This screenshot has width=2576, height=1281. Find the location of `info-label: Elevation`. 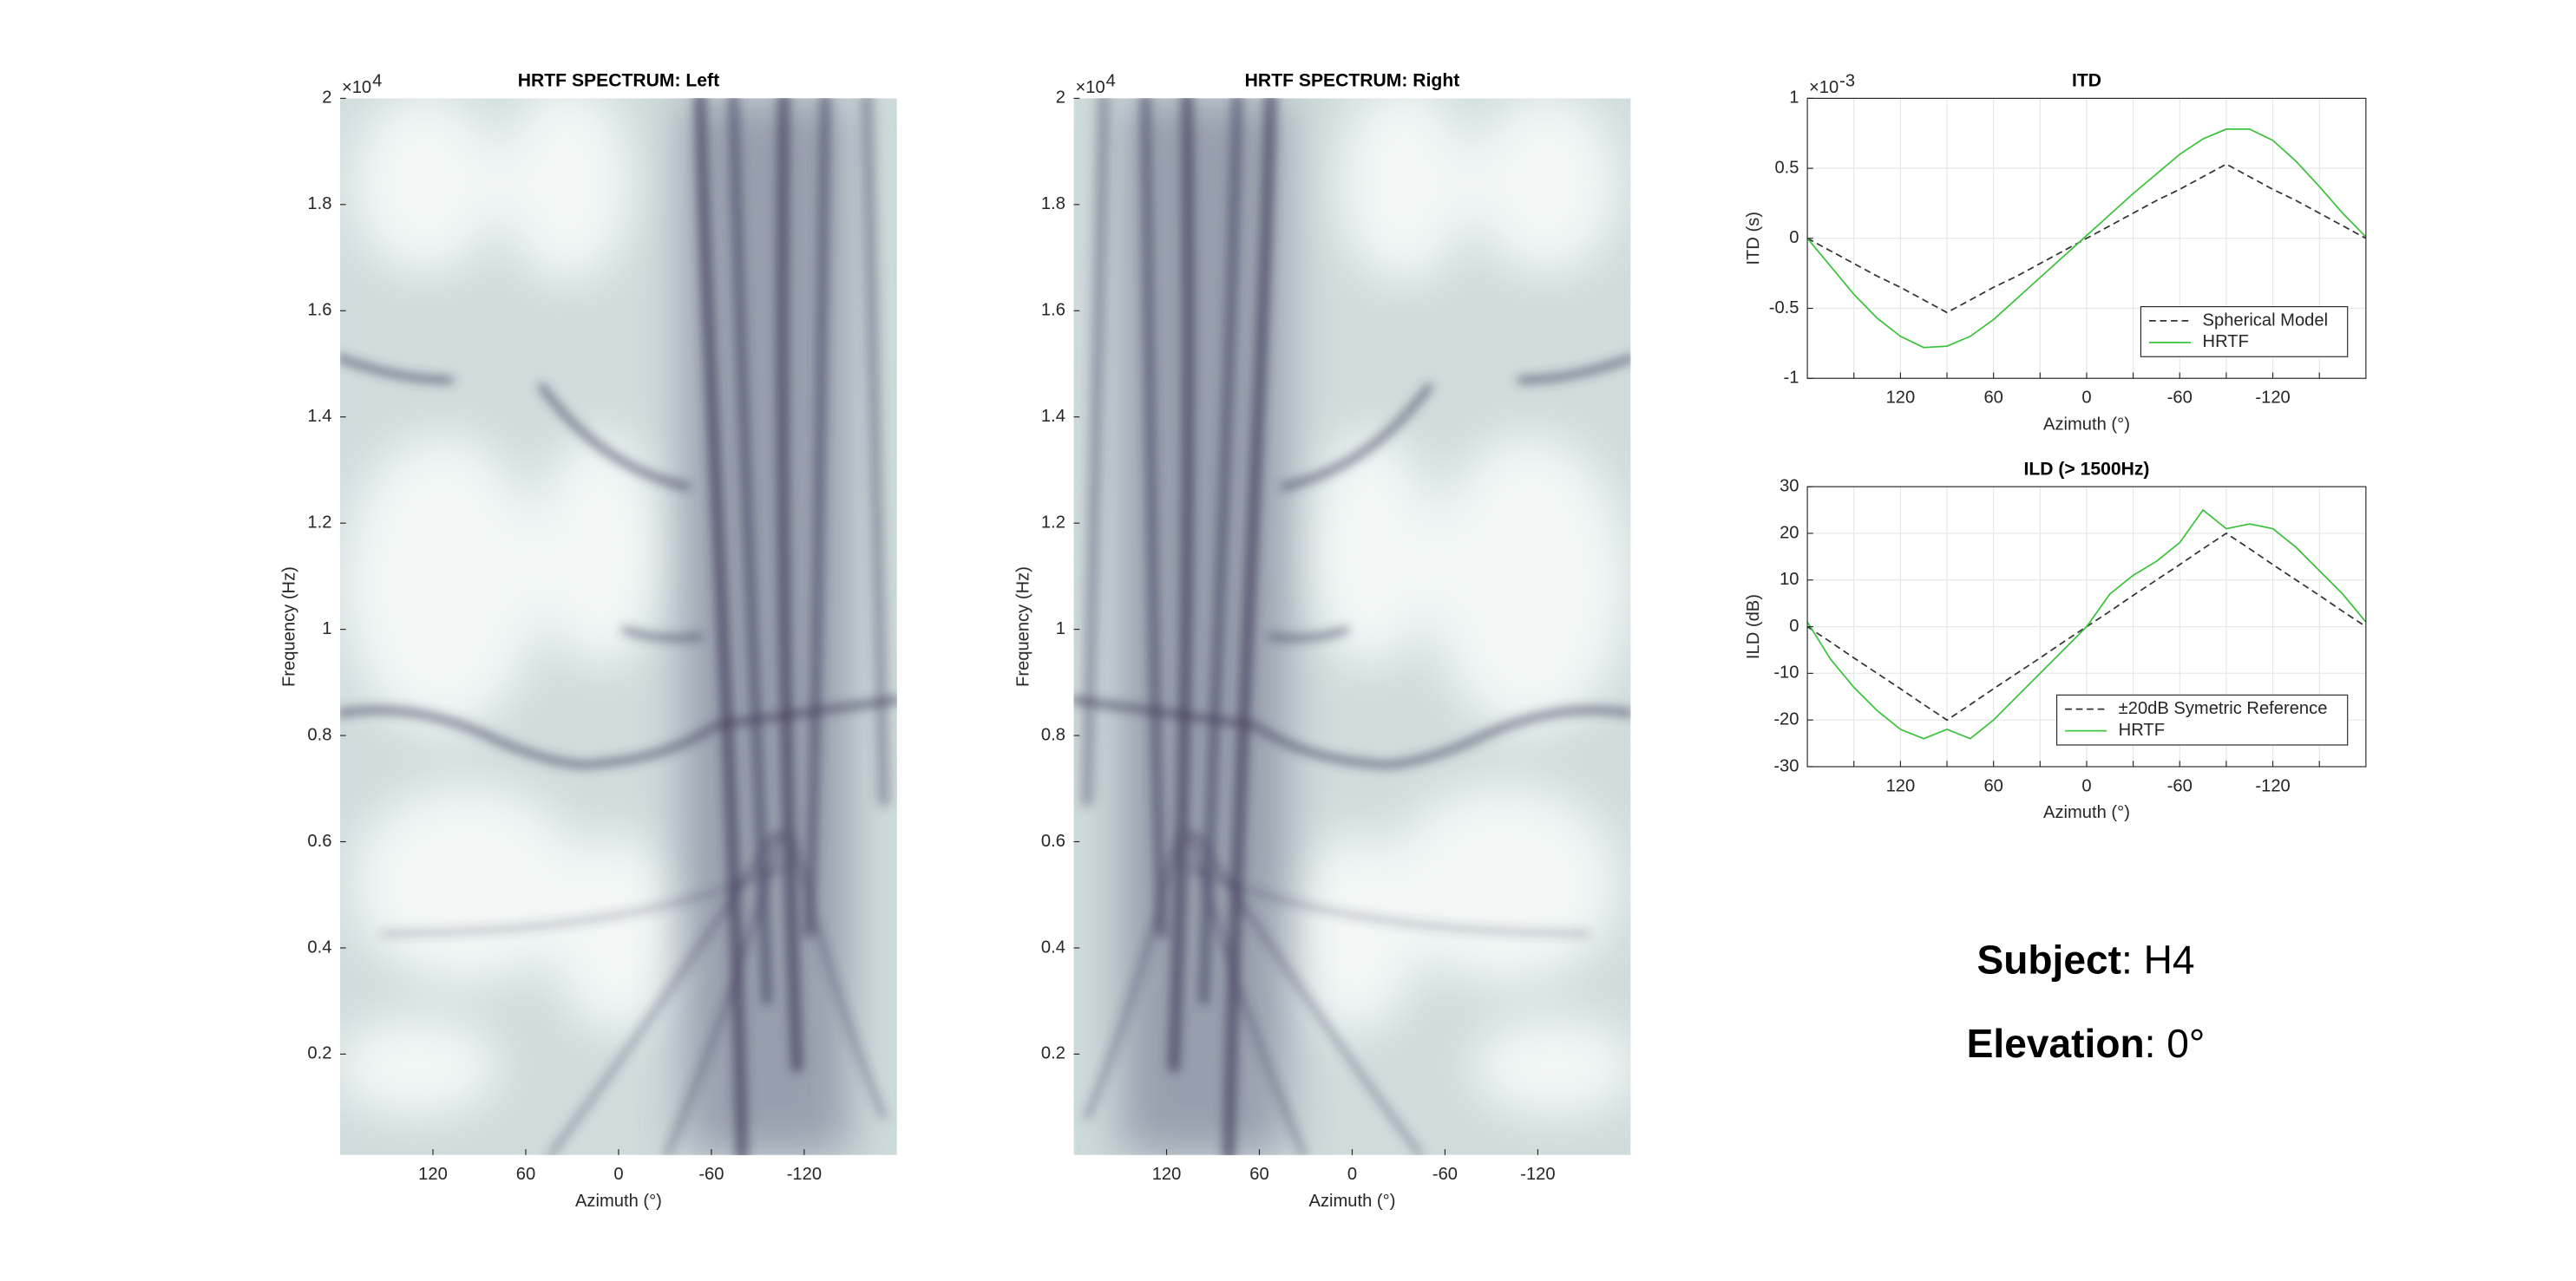

info-label: Elevation is located at coordinates (2056, 1043).